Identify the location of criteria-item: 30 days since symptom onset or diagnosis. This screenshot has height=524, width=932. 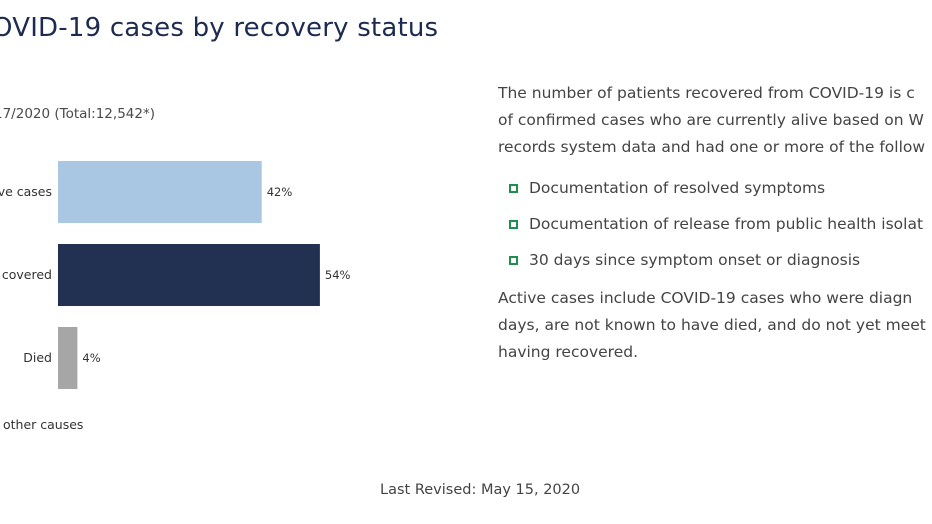
(720, 260).